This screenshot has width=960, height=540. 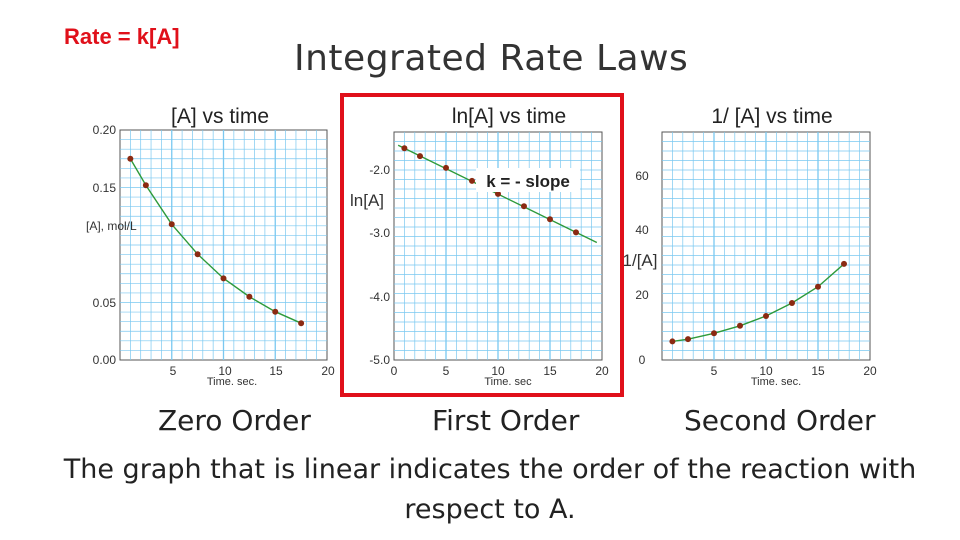 I want to click on x-ticks: 0 5 10 15 20, so click(x=500, y=371).